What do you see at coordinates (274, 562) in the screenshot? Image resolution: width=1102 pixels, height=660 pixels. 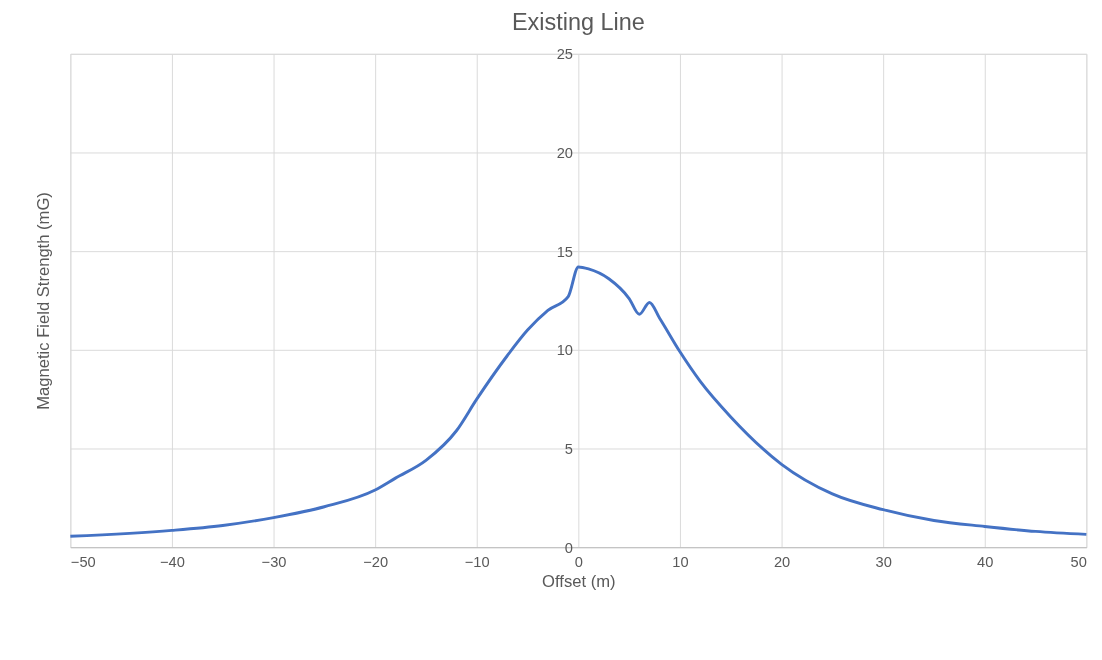 I see `x-tick-label: −30` at bounding box center [274, 562].